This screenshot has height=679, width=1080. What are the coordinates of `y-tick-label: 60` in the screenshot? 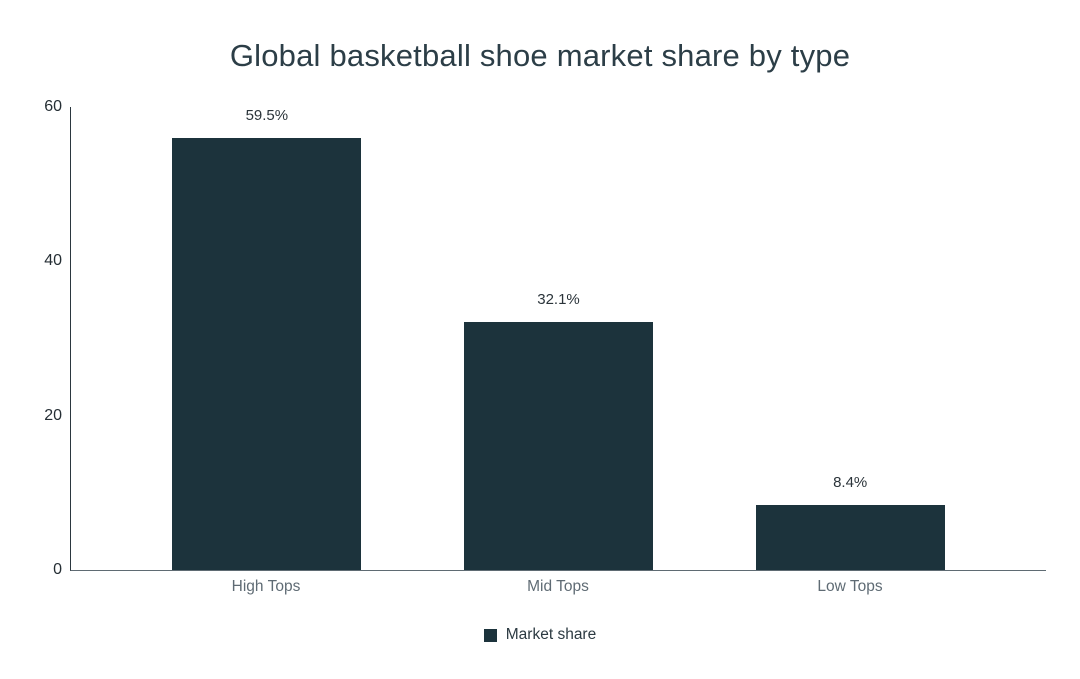 It's located at (53, 106).